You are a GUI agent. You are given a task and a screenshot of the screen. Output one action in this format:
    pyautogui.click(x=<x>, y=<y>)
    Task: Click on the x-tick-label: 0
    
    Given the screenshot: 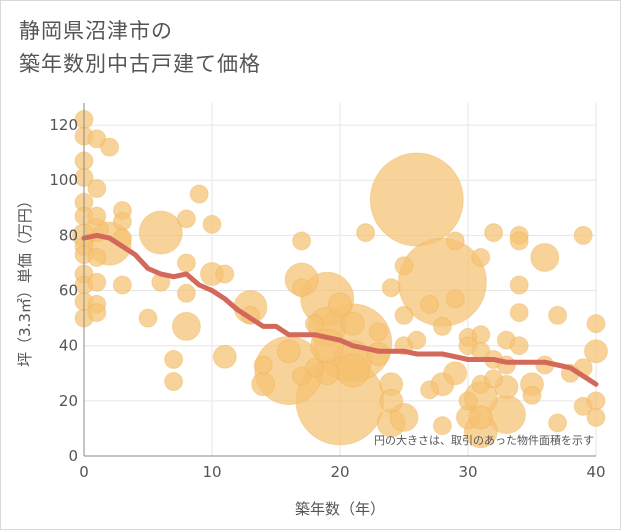 What is the action you would take?
    pyautogui.click(x=84, y=472)
    